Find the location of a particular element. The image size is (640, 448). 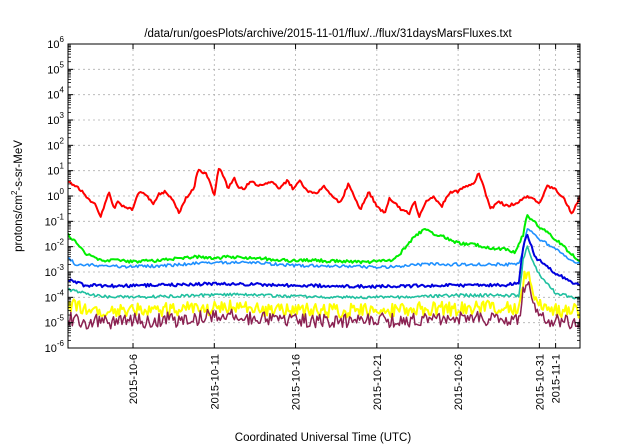

x-axis-label: Coordinated Universal Time (UTC) is located at coordinates (323, 438).